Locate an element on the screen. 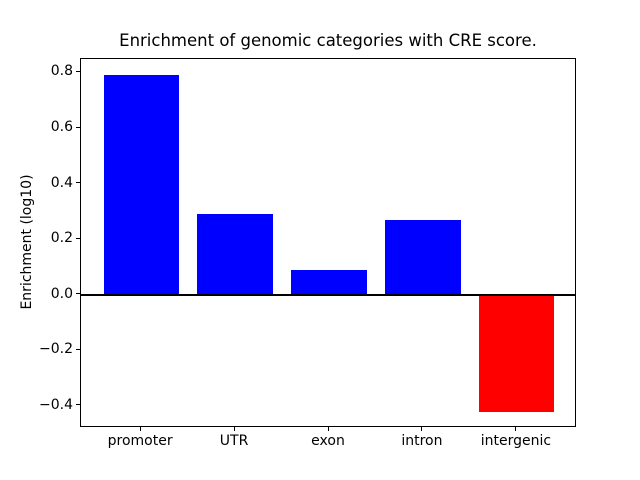 Image resolution: width=640 pixels, height=480 pixels. y-tick-label: 0.6 is located at coordinates (61, 127).